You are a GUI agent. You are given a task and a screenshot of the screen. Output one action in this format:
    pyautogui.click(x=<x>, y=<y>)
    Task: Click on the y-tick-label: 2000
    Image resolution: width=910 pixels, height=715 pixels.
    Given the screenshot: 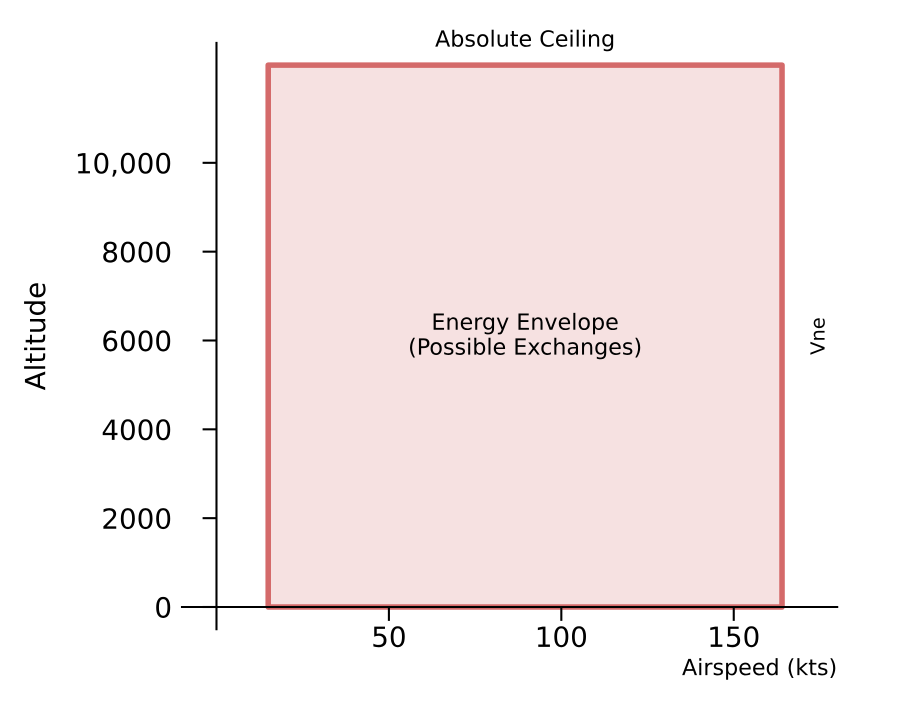 What is the action you would take?
    pyautogui.click(x=136, y=519)
    